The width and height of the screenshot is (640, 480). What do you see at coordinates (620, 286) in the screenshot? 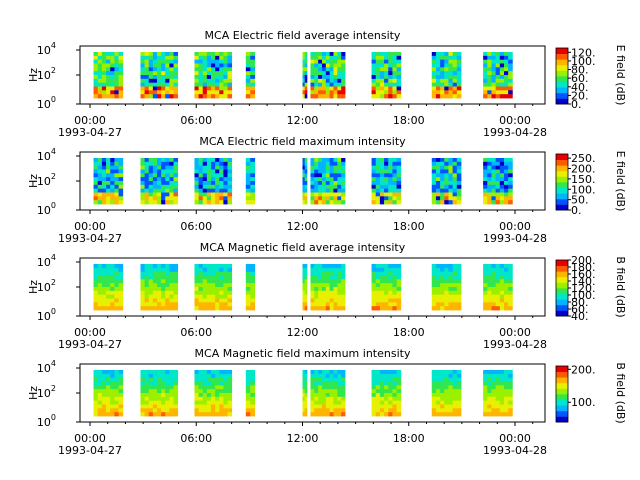
I see `colorbar-label: B field (dB)` at bounding box center [620, 286].